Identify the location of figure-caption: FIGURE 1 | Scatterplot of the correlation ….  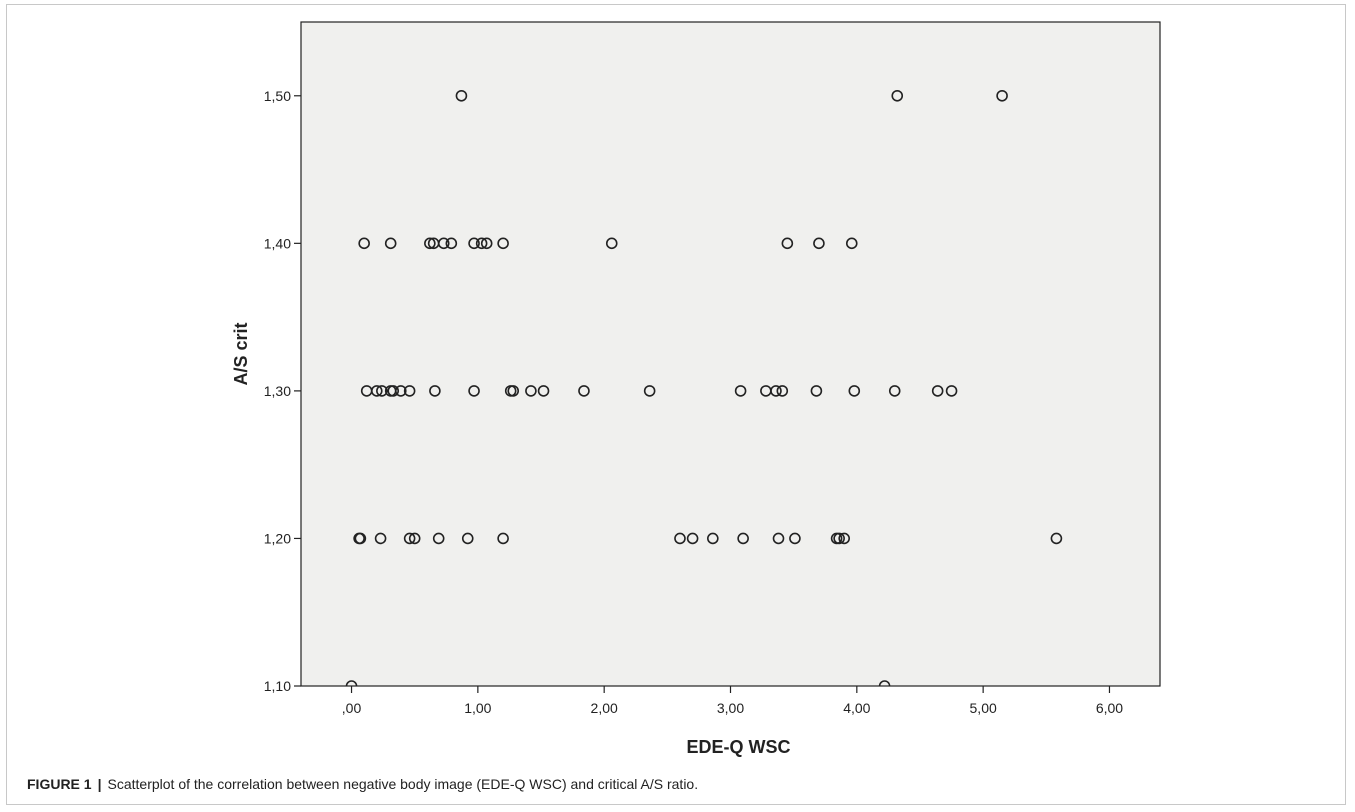
(362, 784).